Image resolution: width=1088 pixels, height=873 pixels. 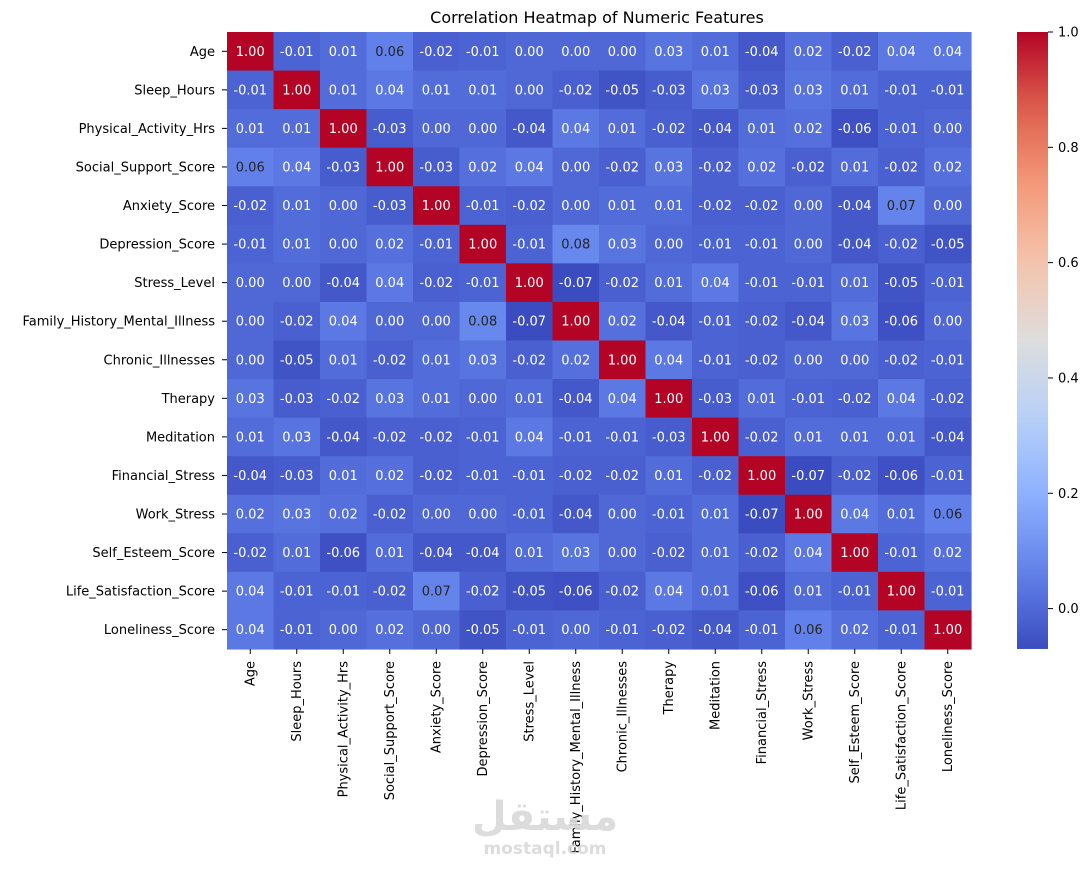 What do you see at coordinates (169, 206) in the screenshot?
I see `y-tick-label: Anxiety_Score` at bounding box center [169, 206].